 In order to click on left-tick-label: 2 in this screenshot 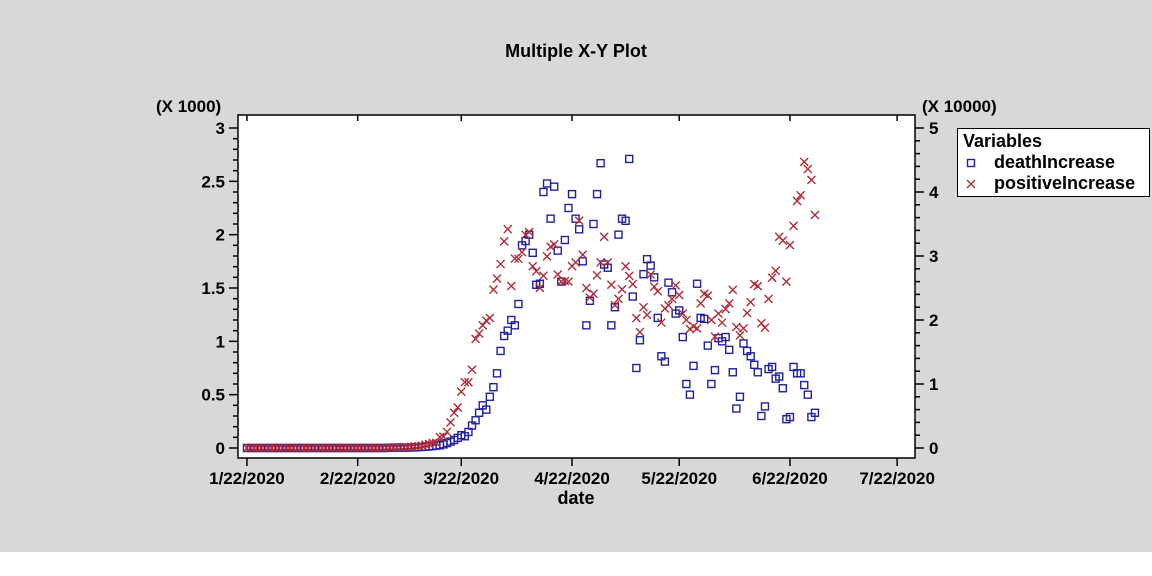, I will do `click(220, 235)`.